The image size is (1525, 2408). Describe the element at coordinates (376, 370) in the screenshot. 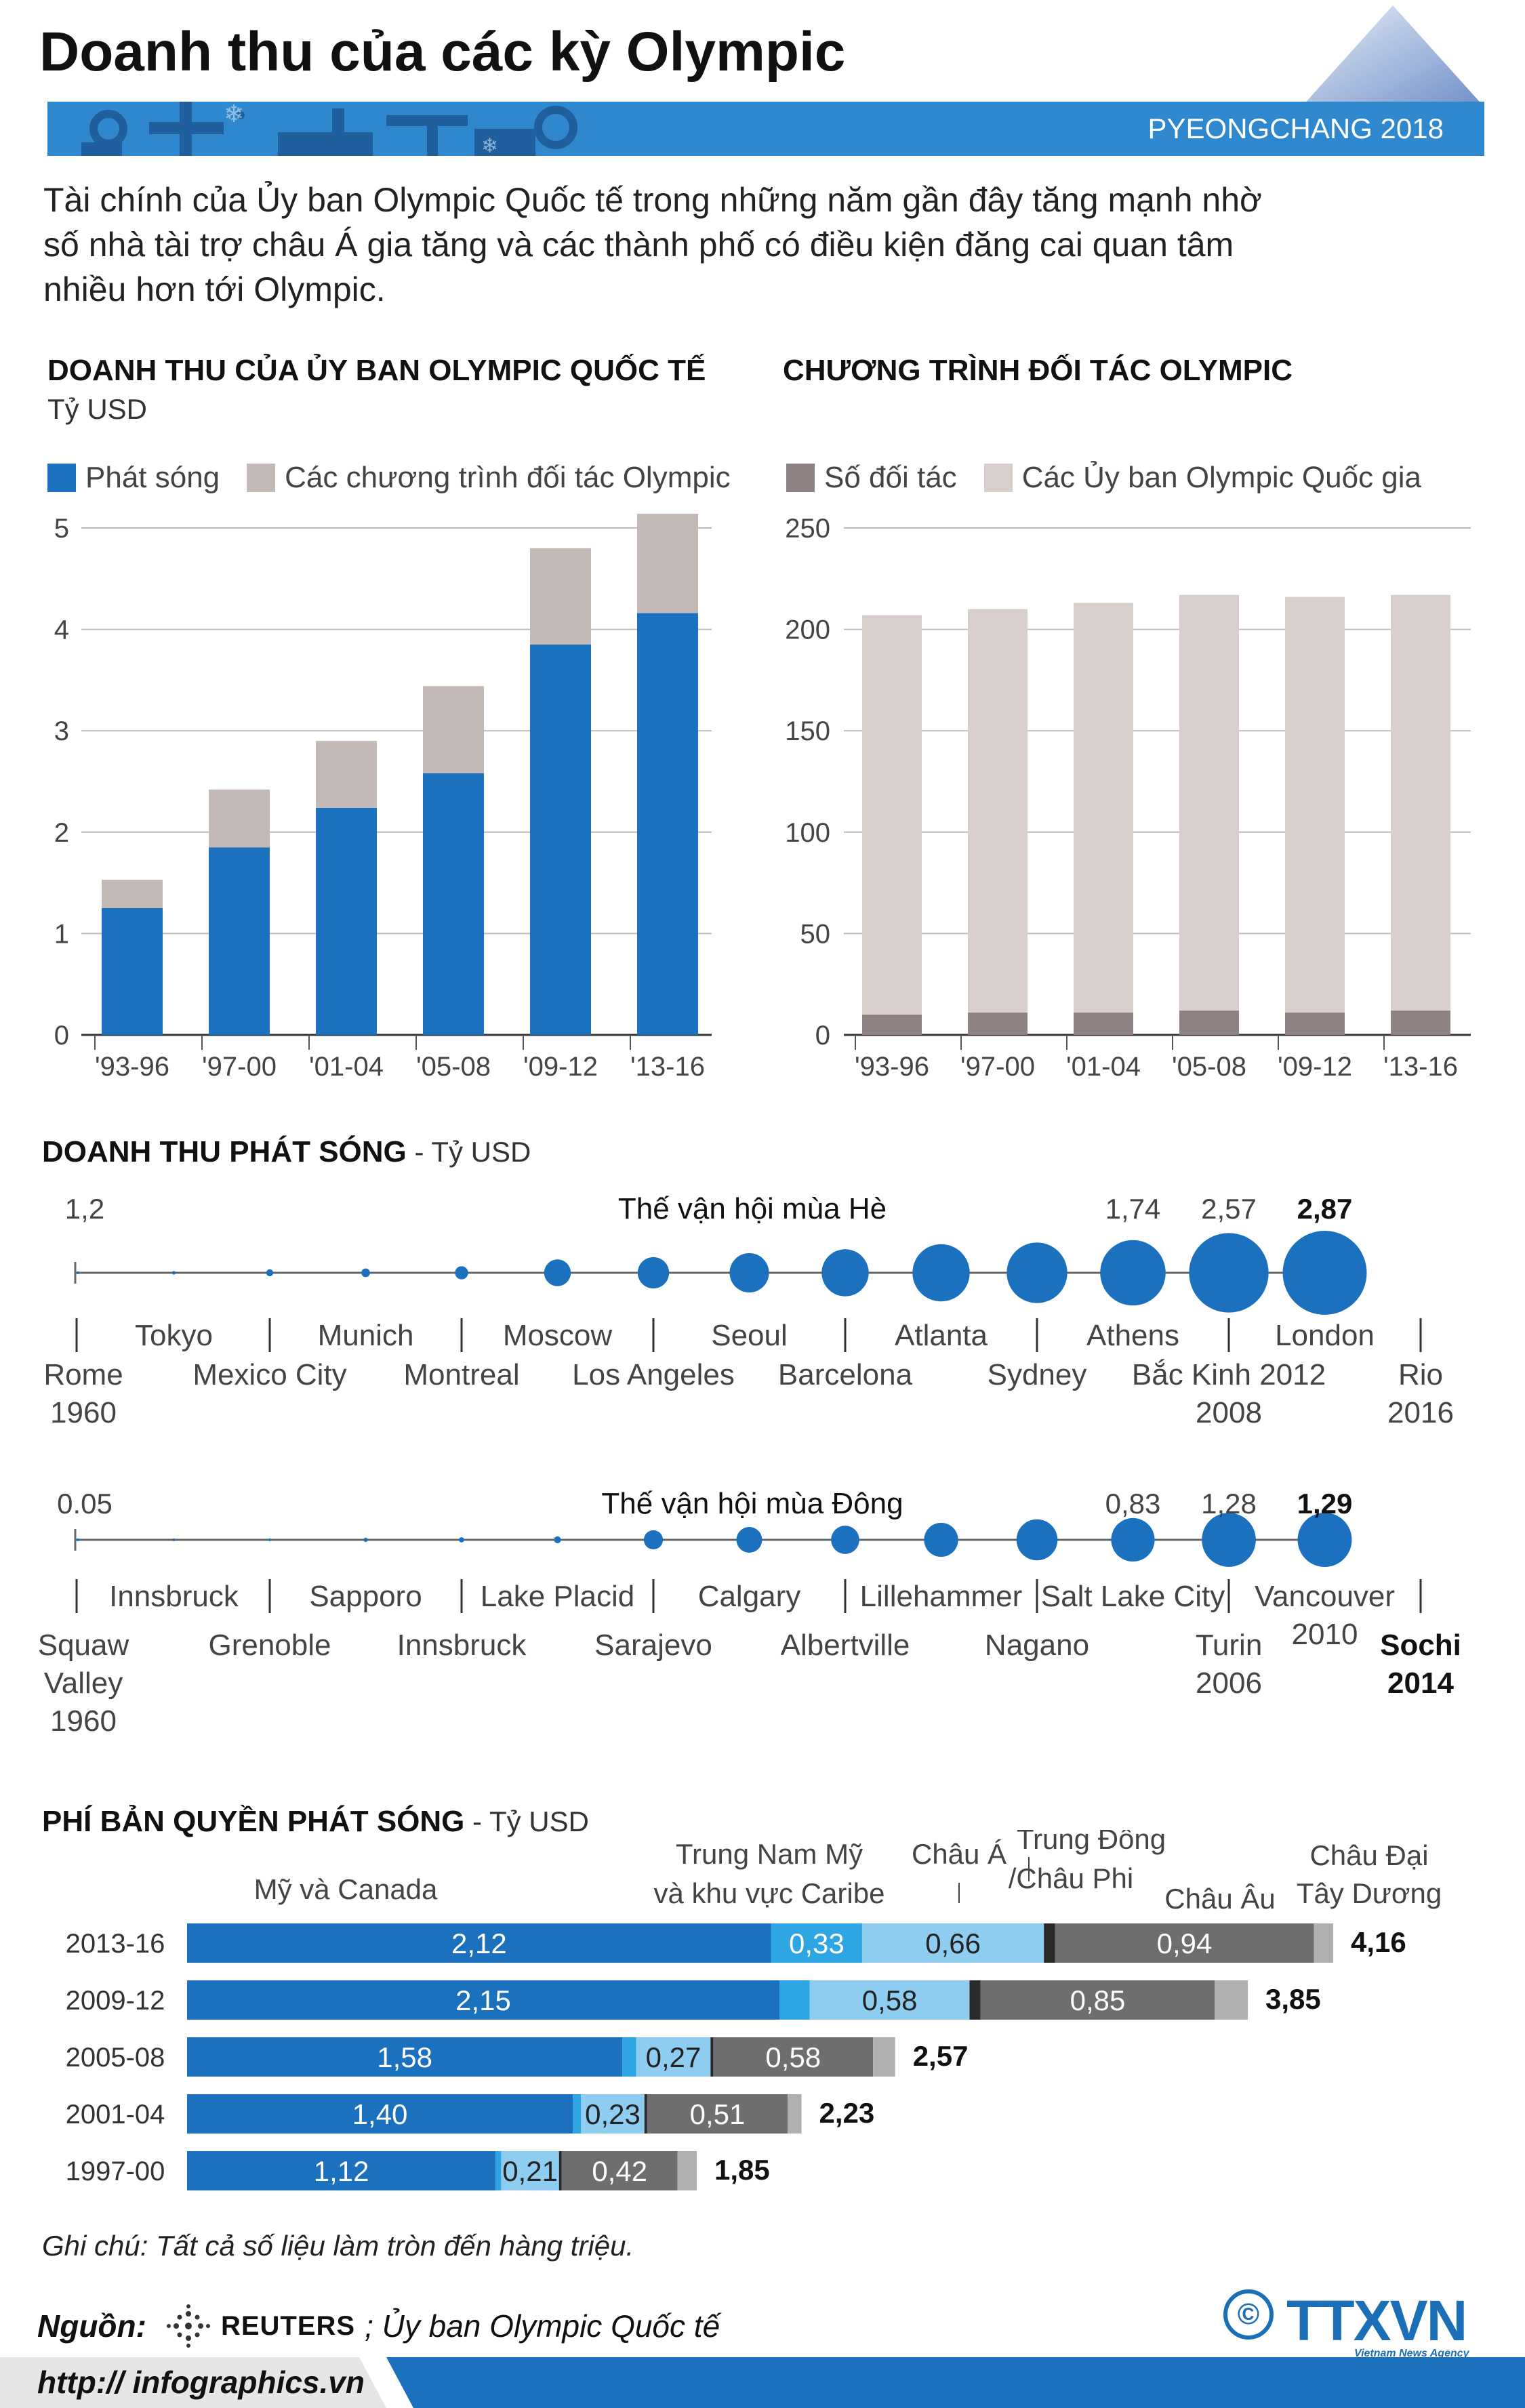

I see `revenue-title: DOANH THU CỦA ỦY BAN OLYMPIC QUỐC TẾ` at that location.